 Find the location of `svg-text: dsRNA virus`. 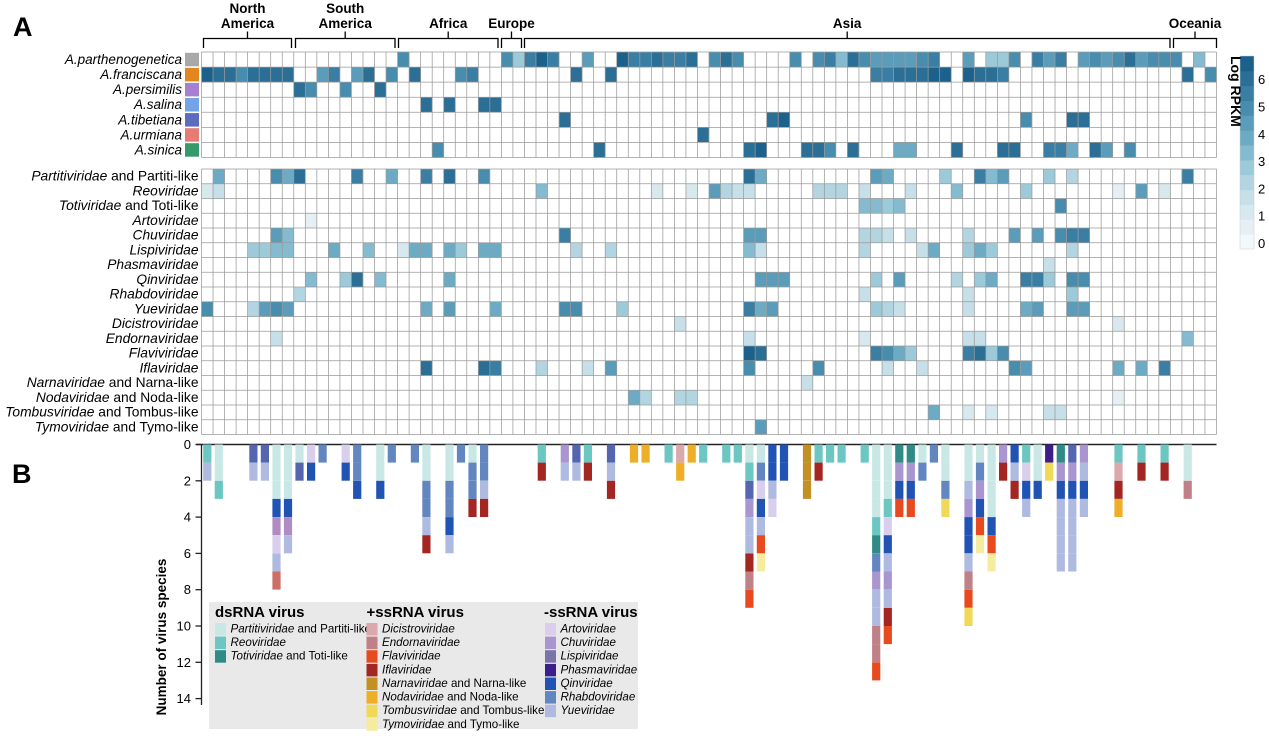

svg-text: dsRNA virus is located at coordinates (259, 612).